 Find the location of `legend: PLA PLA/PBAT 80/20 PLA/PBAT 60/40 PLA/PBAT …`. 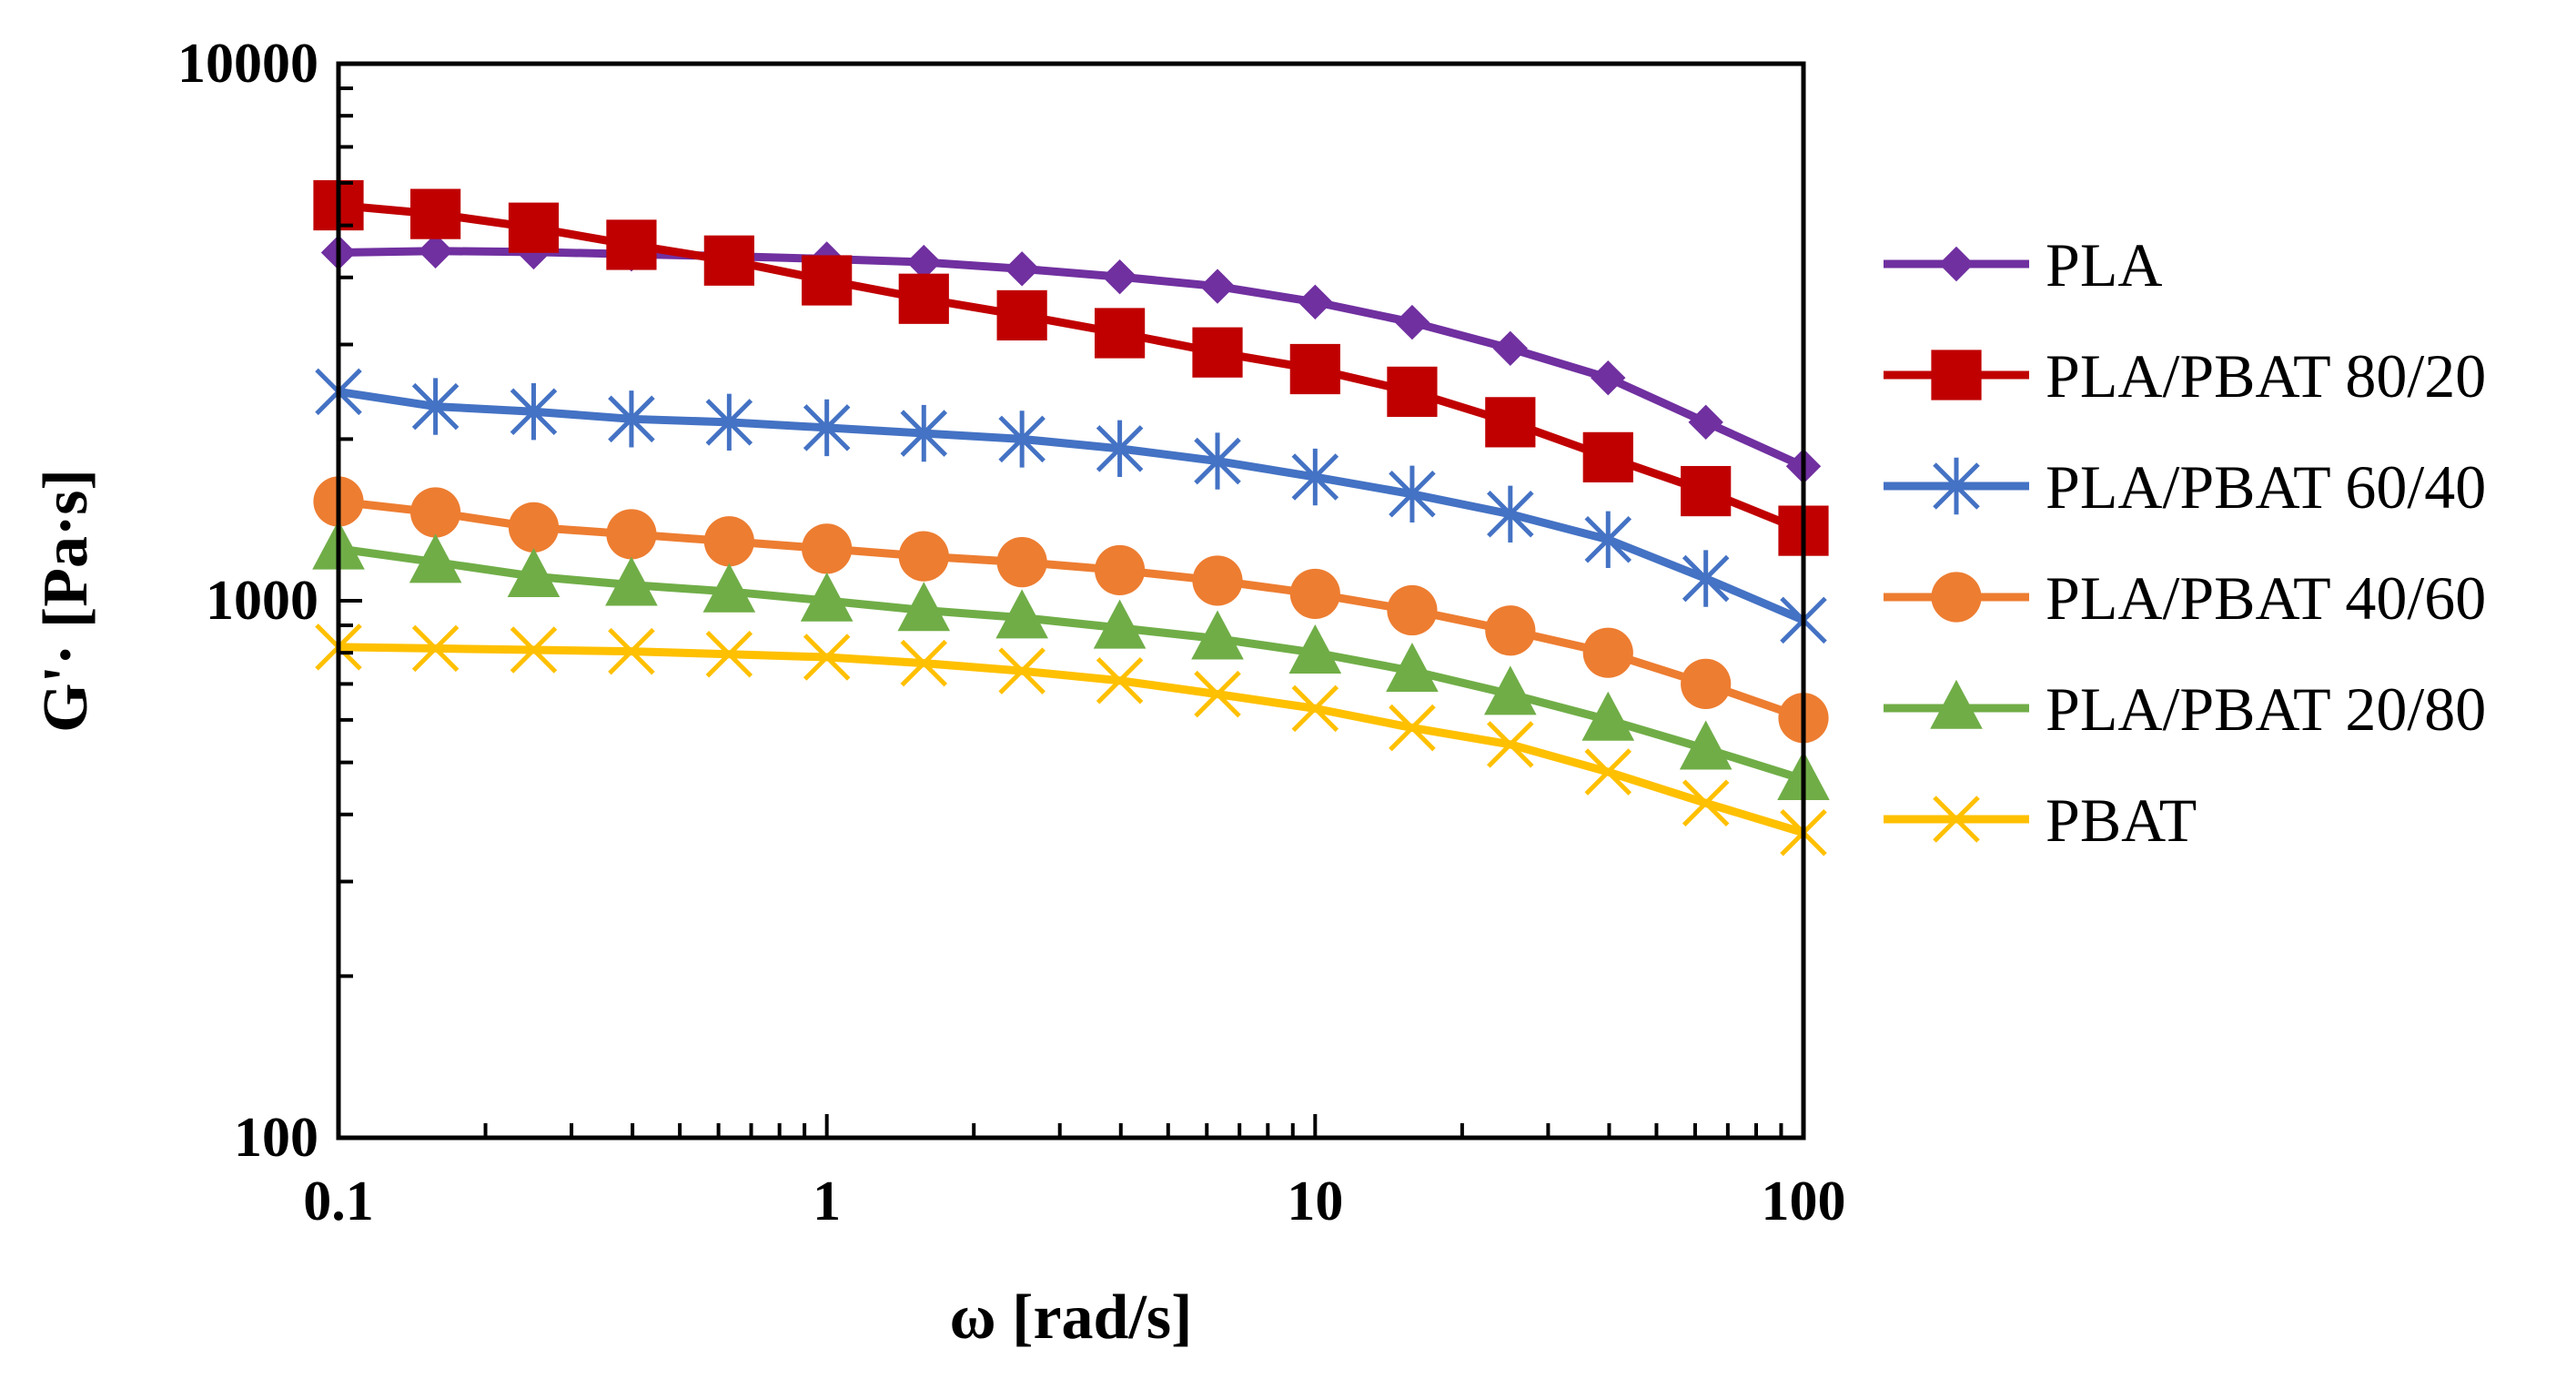

legend: PLA PLA/PBAT 80/20 PLA/PBAT 60/40 PLA/PBAT … is located at coordinates (2185, 542).